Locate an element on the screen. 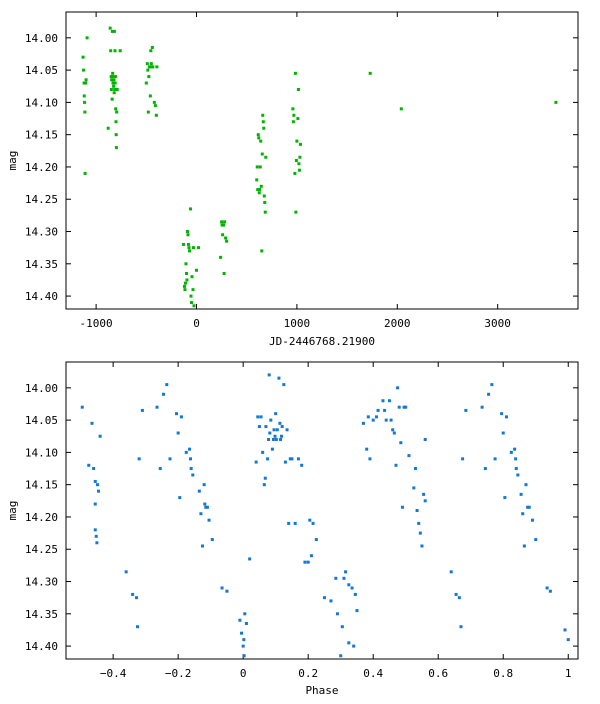 The image size is (600, 704). y-tick-label: 14.10 is located at coordinates (41, 452).